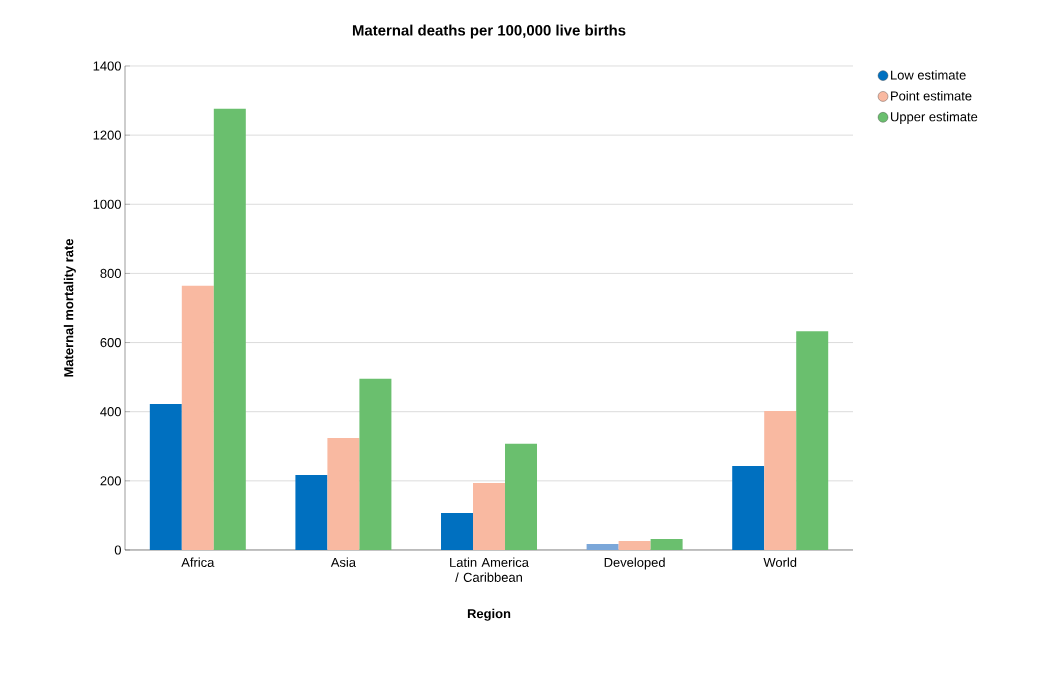 The width and height of the screenshot is (1052, 693). I want to click on x-tick-label: Latin America / Caribbean, so click(489, 569).